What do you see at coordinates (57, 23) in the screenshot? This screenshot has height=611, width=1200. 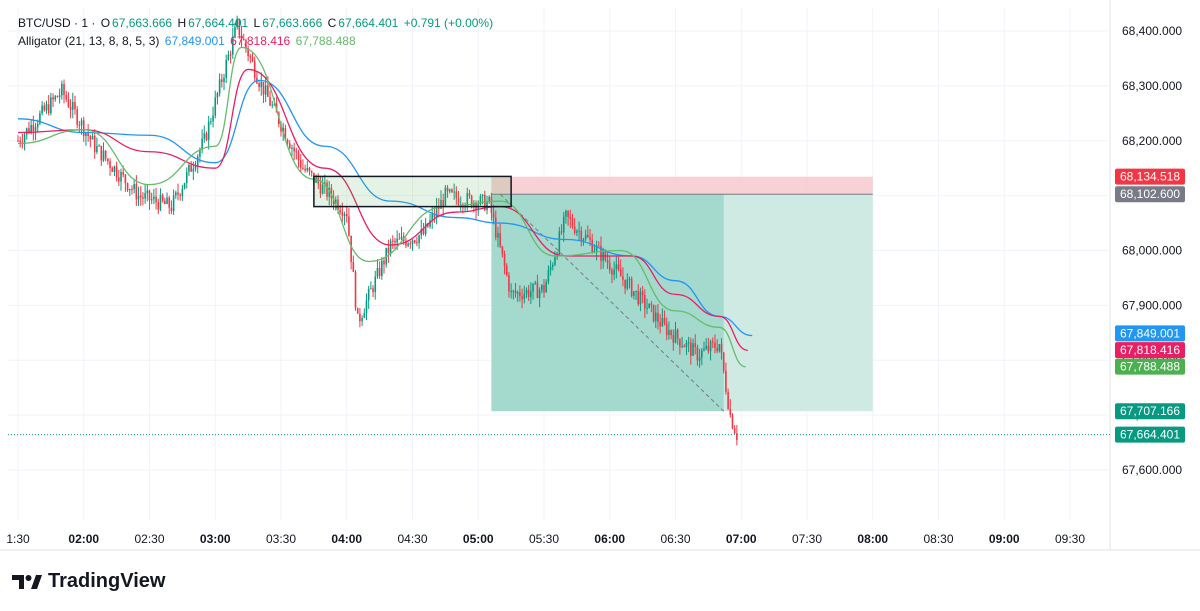 I see `symbol-label: BTC/USD · 1 ·` at bounding box center [57, 23].